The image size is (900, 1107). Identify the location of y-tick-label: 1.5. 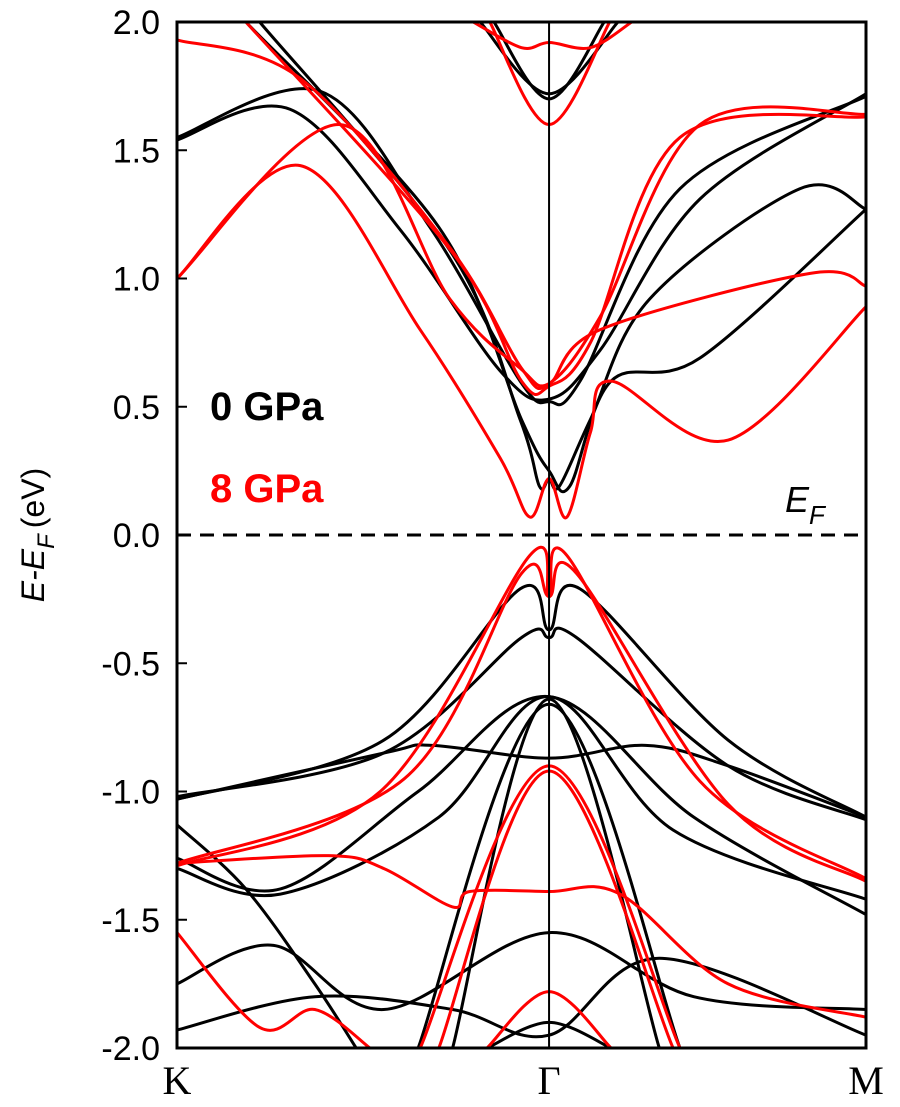
(136, 151).